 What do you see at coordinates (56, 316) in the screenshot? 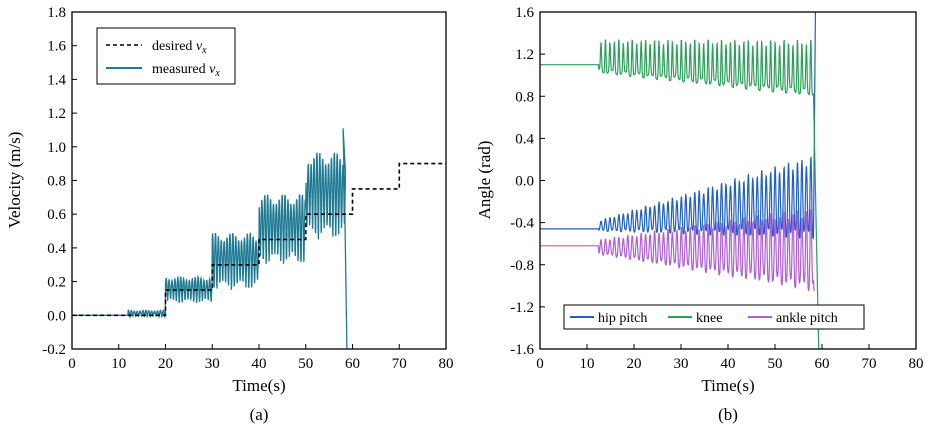
I see `velocity-y-tick-label: 0.0` at bounding box center [56, 316].